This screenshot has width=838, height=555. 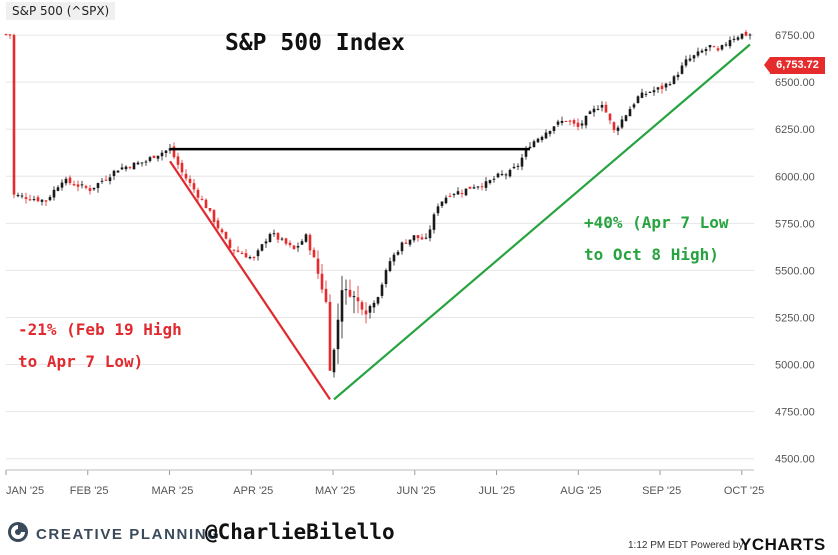 What do you see at coordinates (314, 43) in the screenshot?
I see `chart-title: S&P 500 Index` at bounding box center [314, 43].